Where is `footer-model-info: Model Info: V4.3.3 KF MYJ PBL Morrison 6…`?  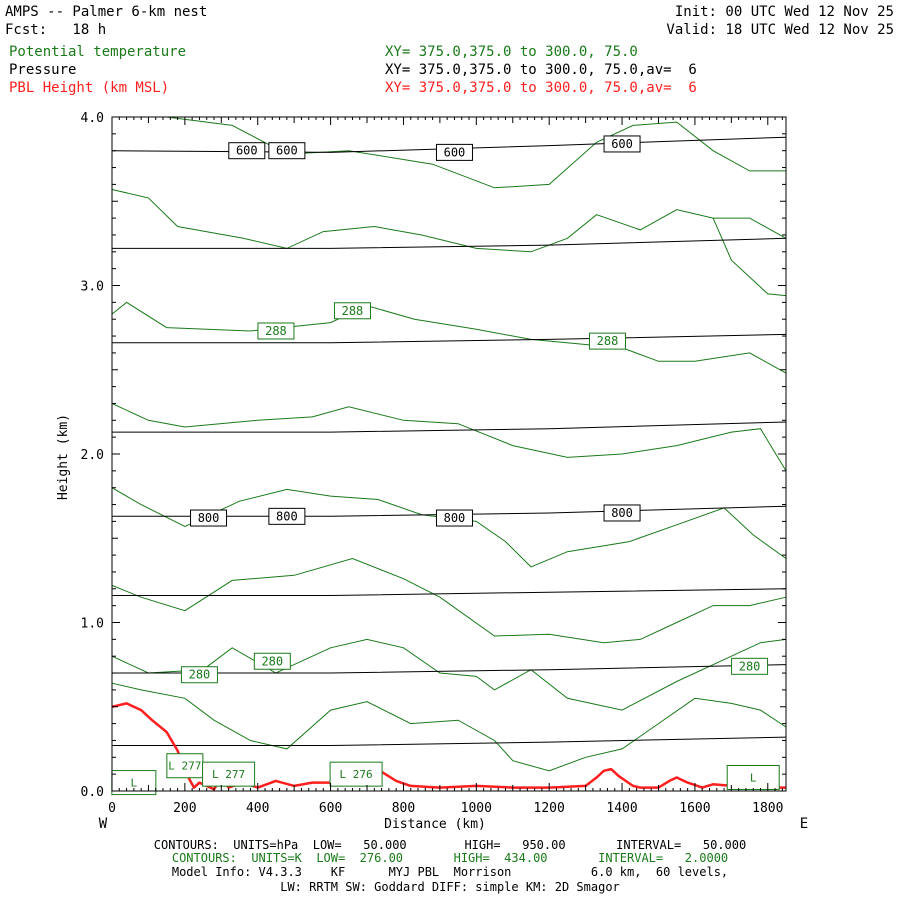 footer-model-info: Model Info: V4.3.3 KF MYJ PBL Morrison 6… is located at coordinates (450, 872).